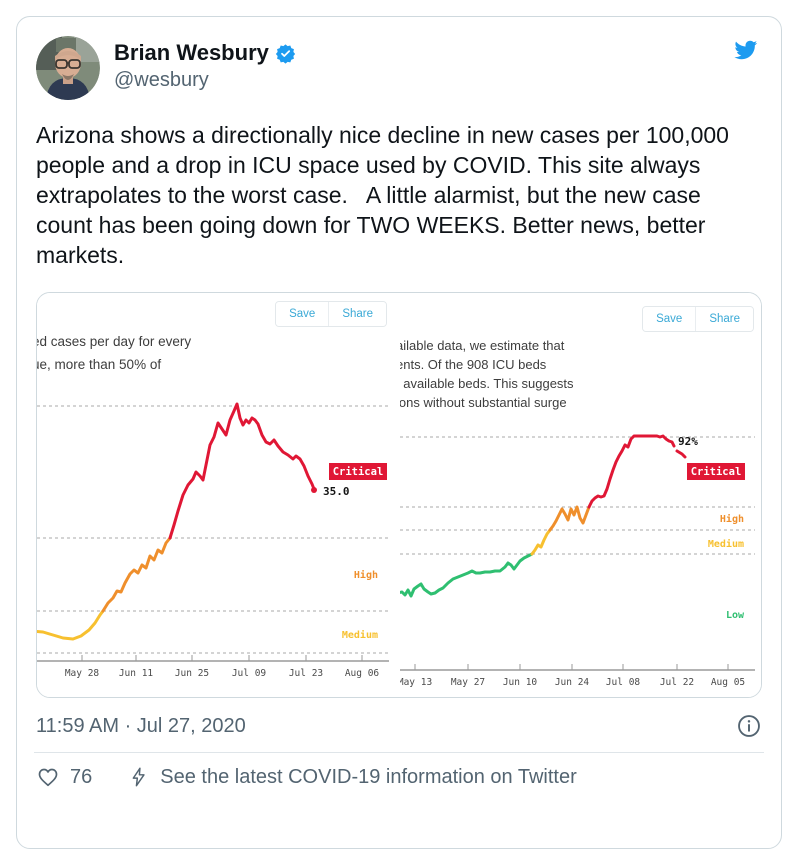 This screenshot has width=800, height=867. I want to click on like-count: 76, so click(81, 776).